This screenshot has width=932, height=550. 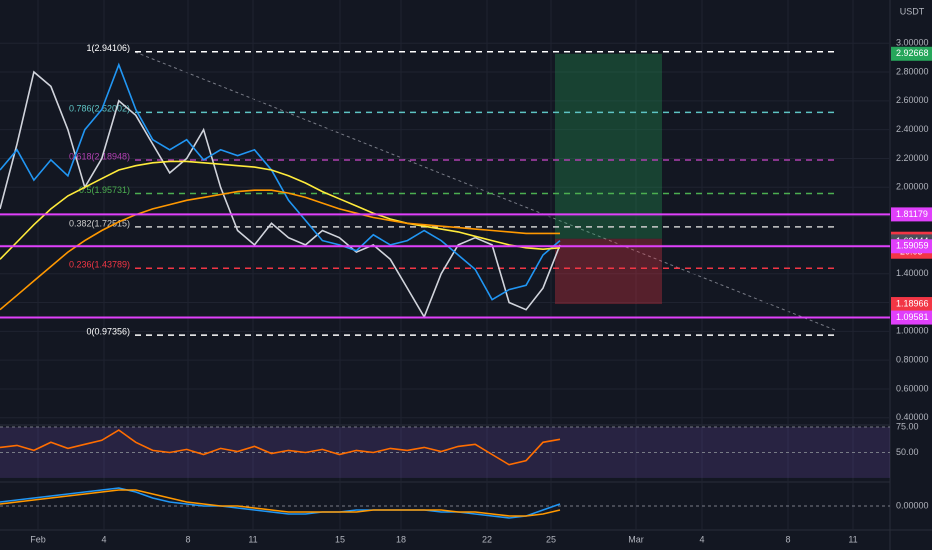 What do you see at coordinates (912, 331) in the screenshot?
I see `y-tick-label: 1.00000` at bounding box center [912, 331].